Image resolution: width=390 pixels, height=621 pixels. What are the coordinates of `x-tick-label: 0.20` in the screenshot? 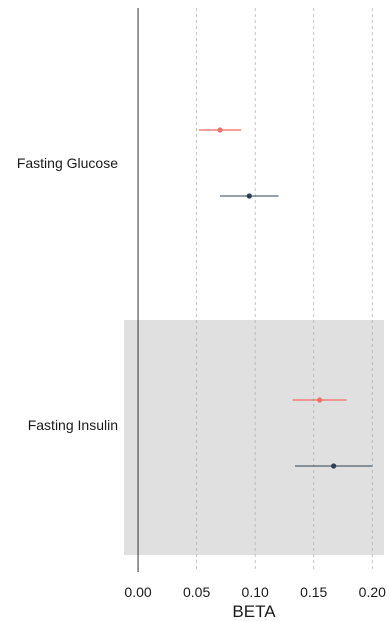 It's located at (372, 592).